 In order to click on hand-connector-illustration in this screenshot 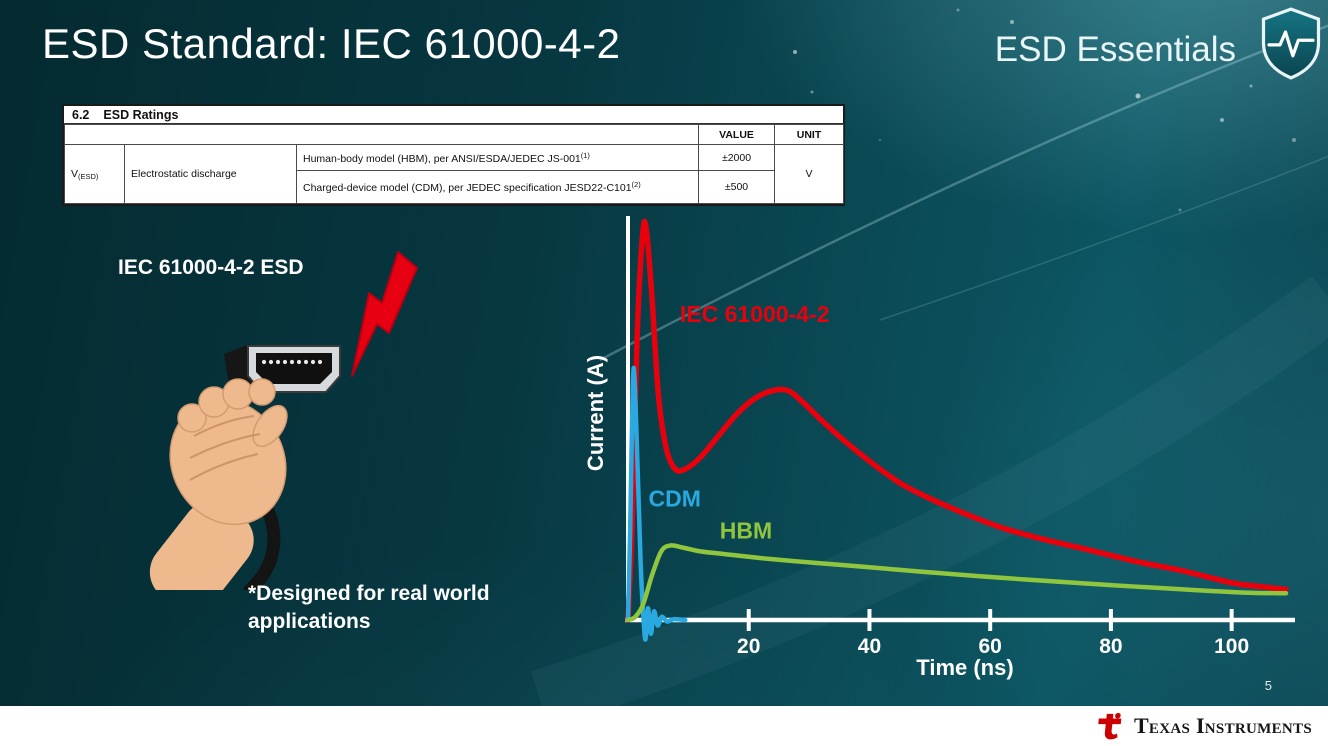, I will do `click(283, 420)`.